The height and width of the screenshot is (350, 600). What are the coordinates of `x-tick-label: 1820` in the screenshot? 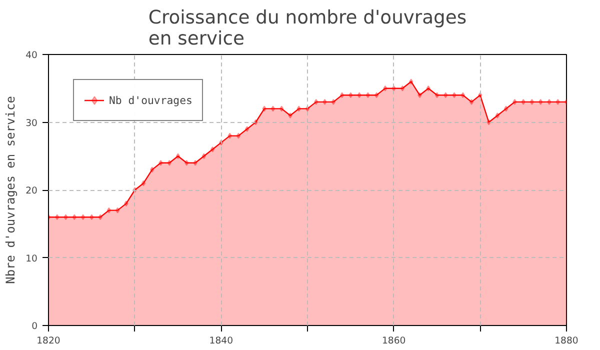 It's located at (48, 341).